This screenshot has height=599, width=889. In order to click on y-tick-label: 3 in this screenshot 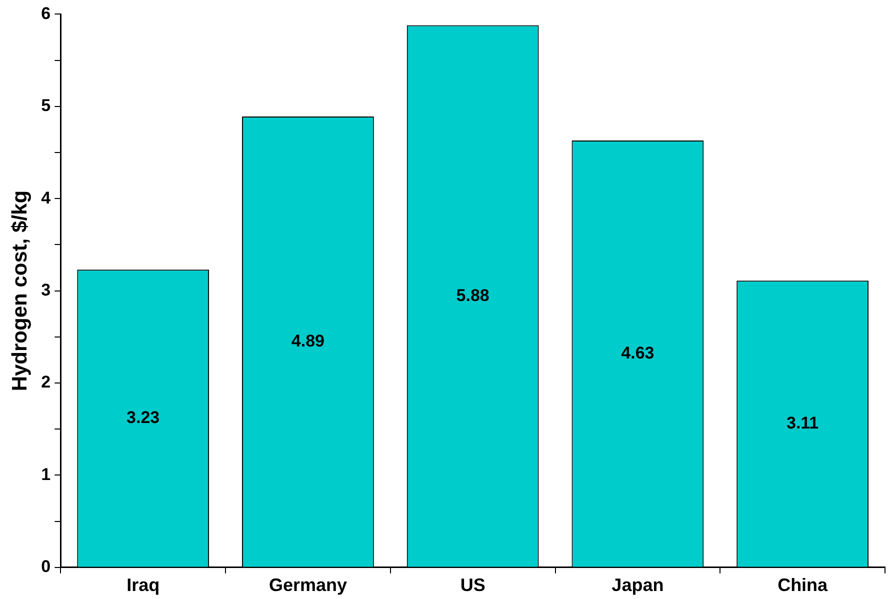, I will do `click(46, 290)`.